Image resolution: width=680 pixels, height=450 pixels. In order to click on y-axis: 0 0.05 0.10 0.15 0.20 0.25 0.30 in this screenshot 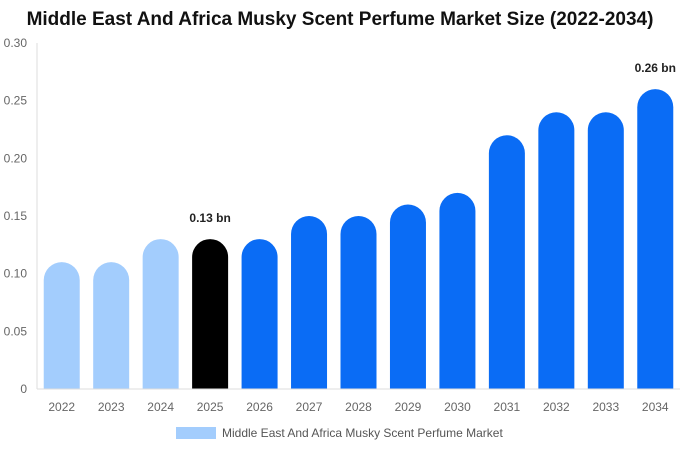, I will do `click(21, 216)`.